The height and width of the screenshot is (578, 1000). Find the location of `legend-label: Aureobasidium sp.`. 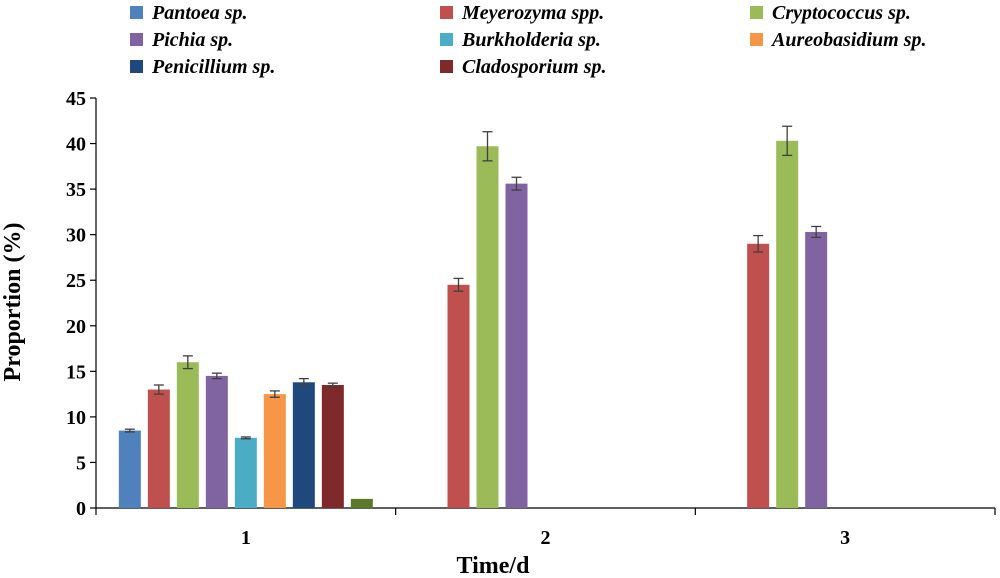

legend-label: Aureobasidium sp. is located at coordinates (848, 40).